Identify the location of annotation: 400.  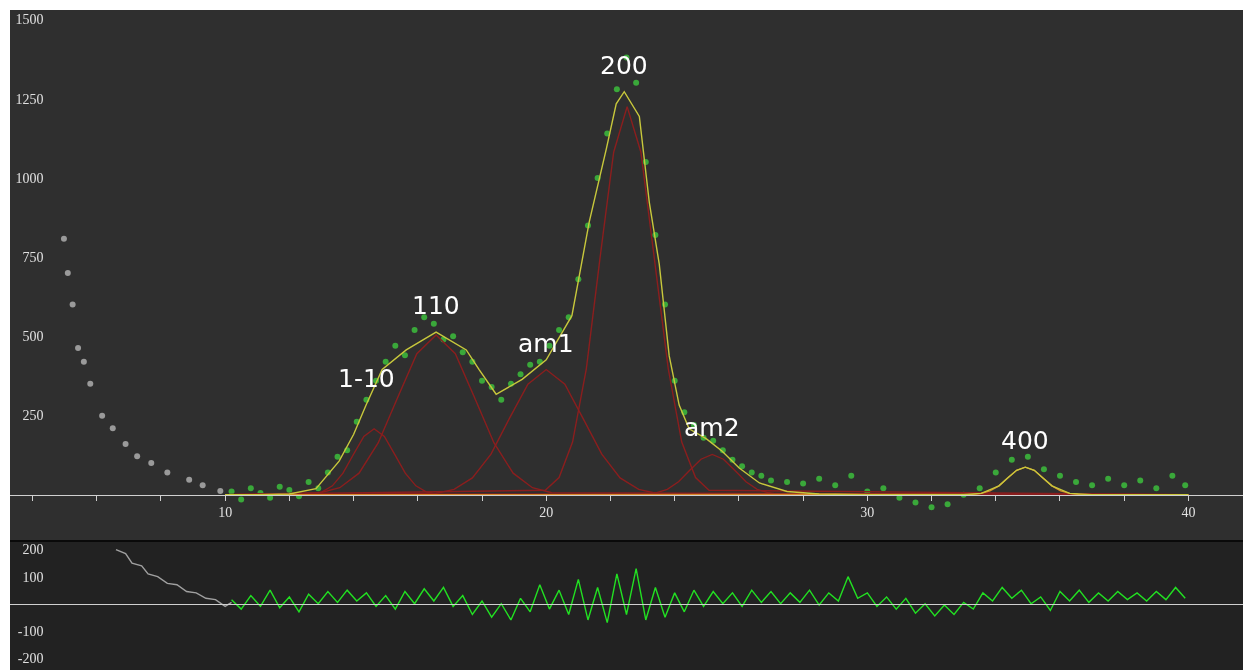
(1025, 440).